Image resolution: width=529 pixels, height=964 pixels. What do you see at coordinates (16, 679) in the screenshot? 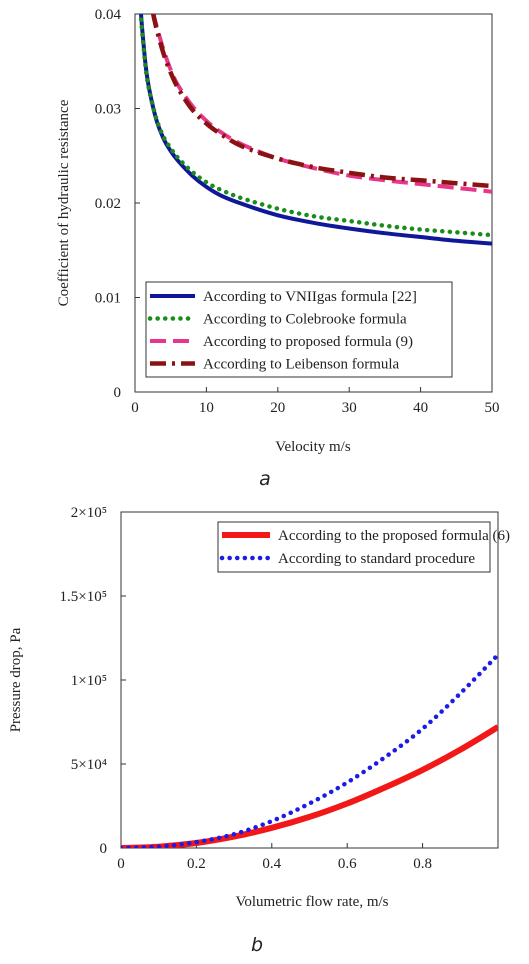
I see `y-axis-label-b: Pressure drop, Pa` at bounding box center [16, 679].